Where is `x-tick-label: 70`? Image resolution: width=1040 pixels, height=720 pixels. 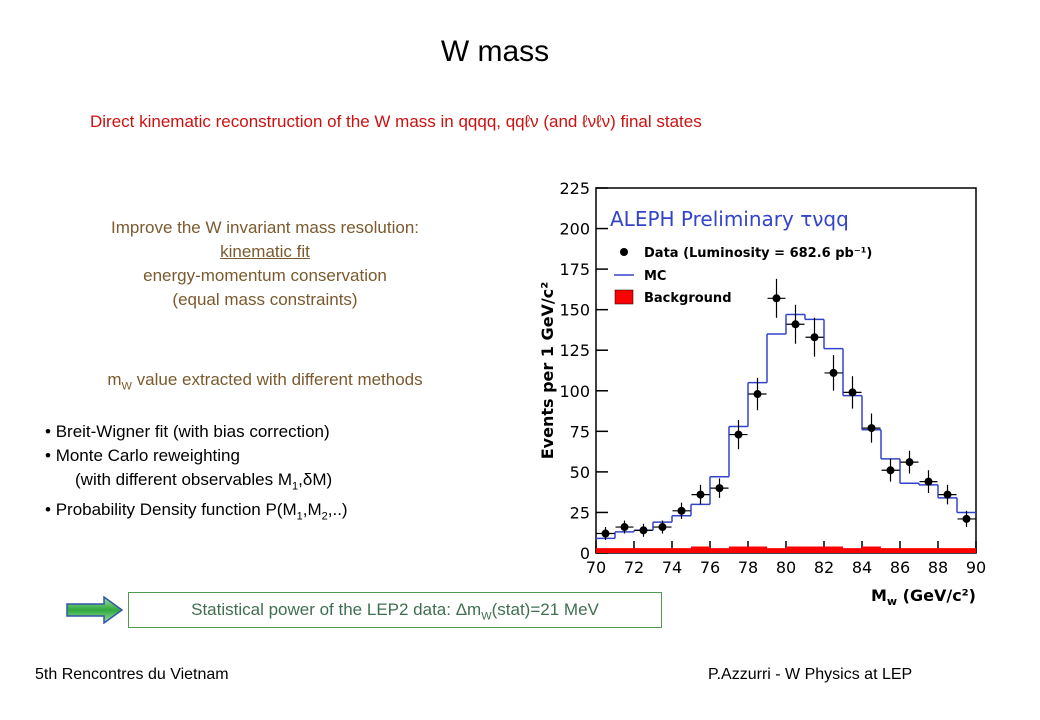
x-tick-label: 70 is located at coordinates (596, 567).